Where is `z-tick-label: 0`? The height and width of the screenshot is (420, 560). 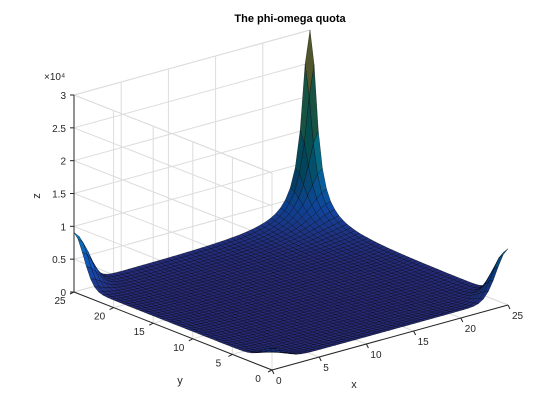
z-tick-label: 0 is located at coordinates (63, 293).